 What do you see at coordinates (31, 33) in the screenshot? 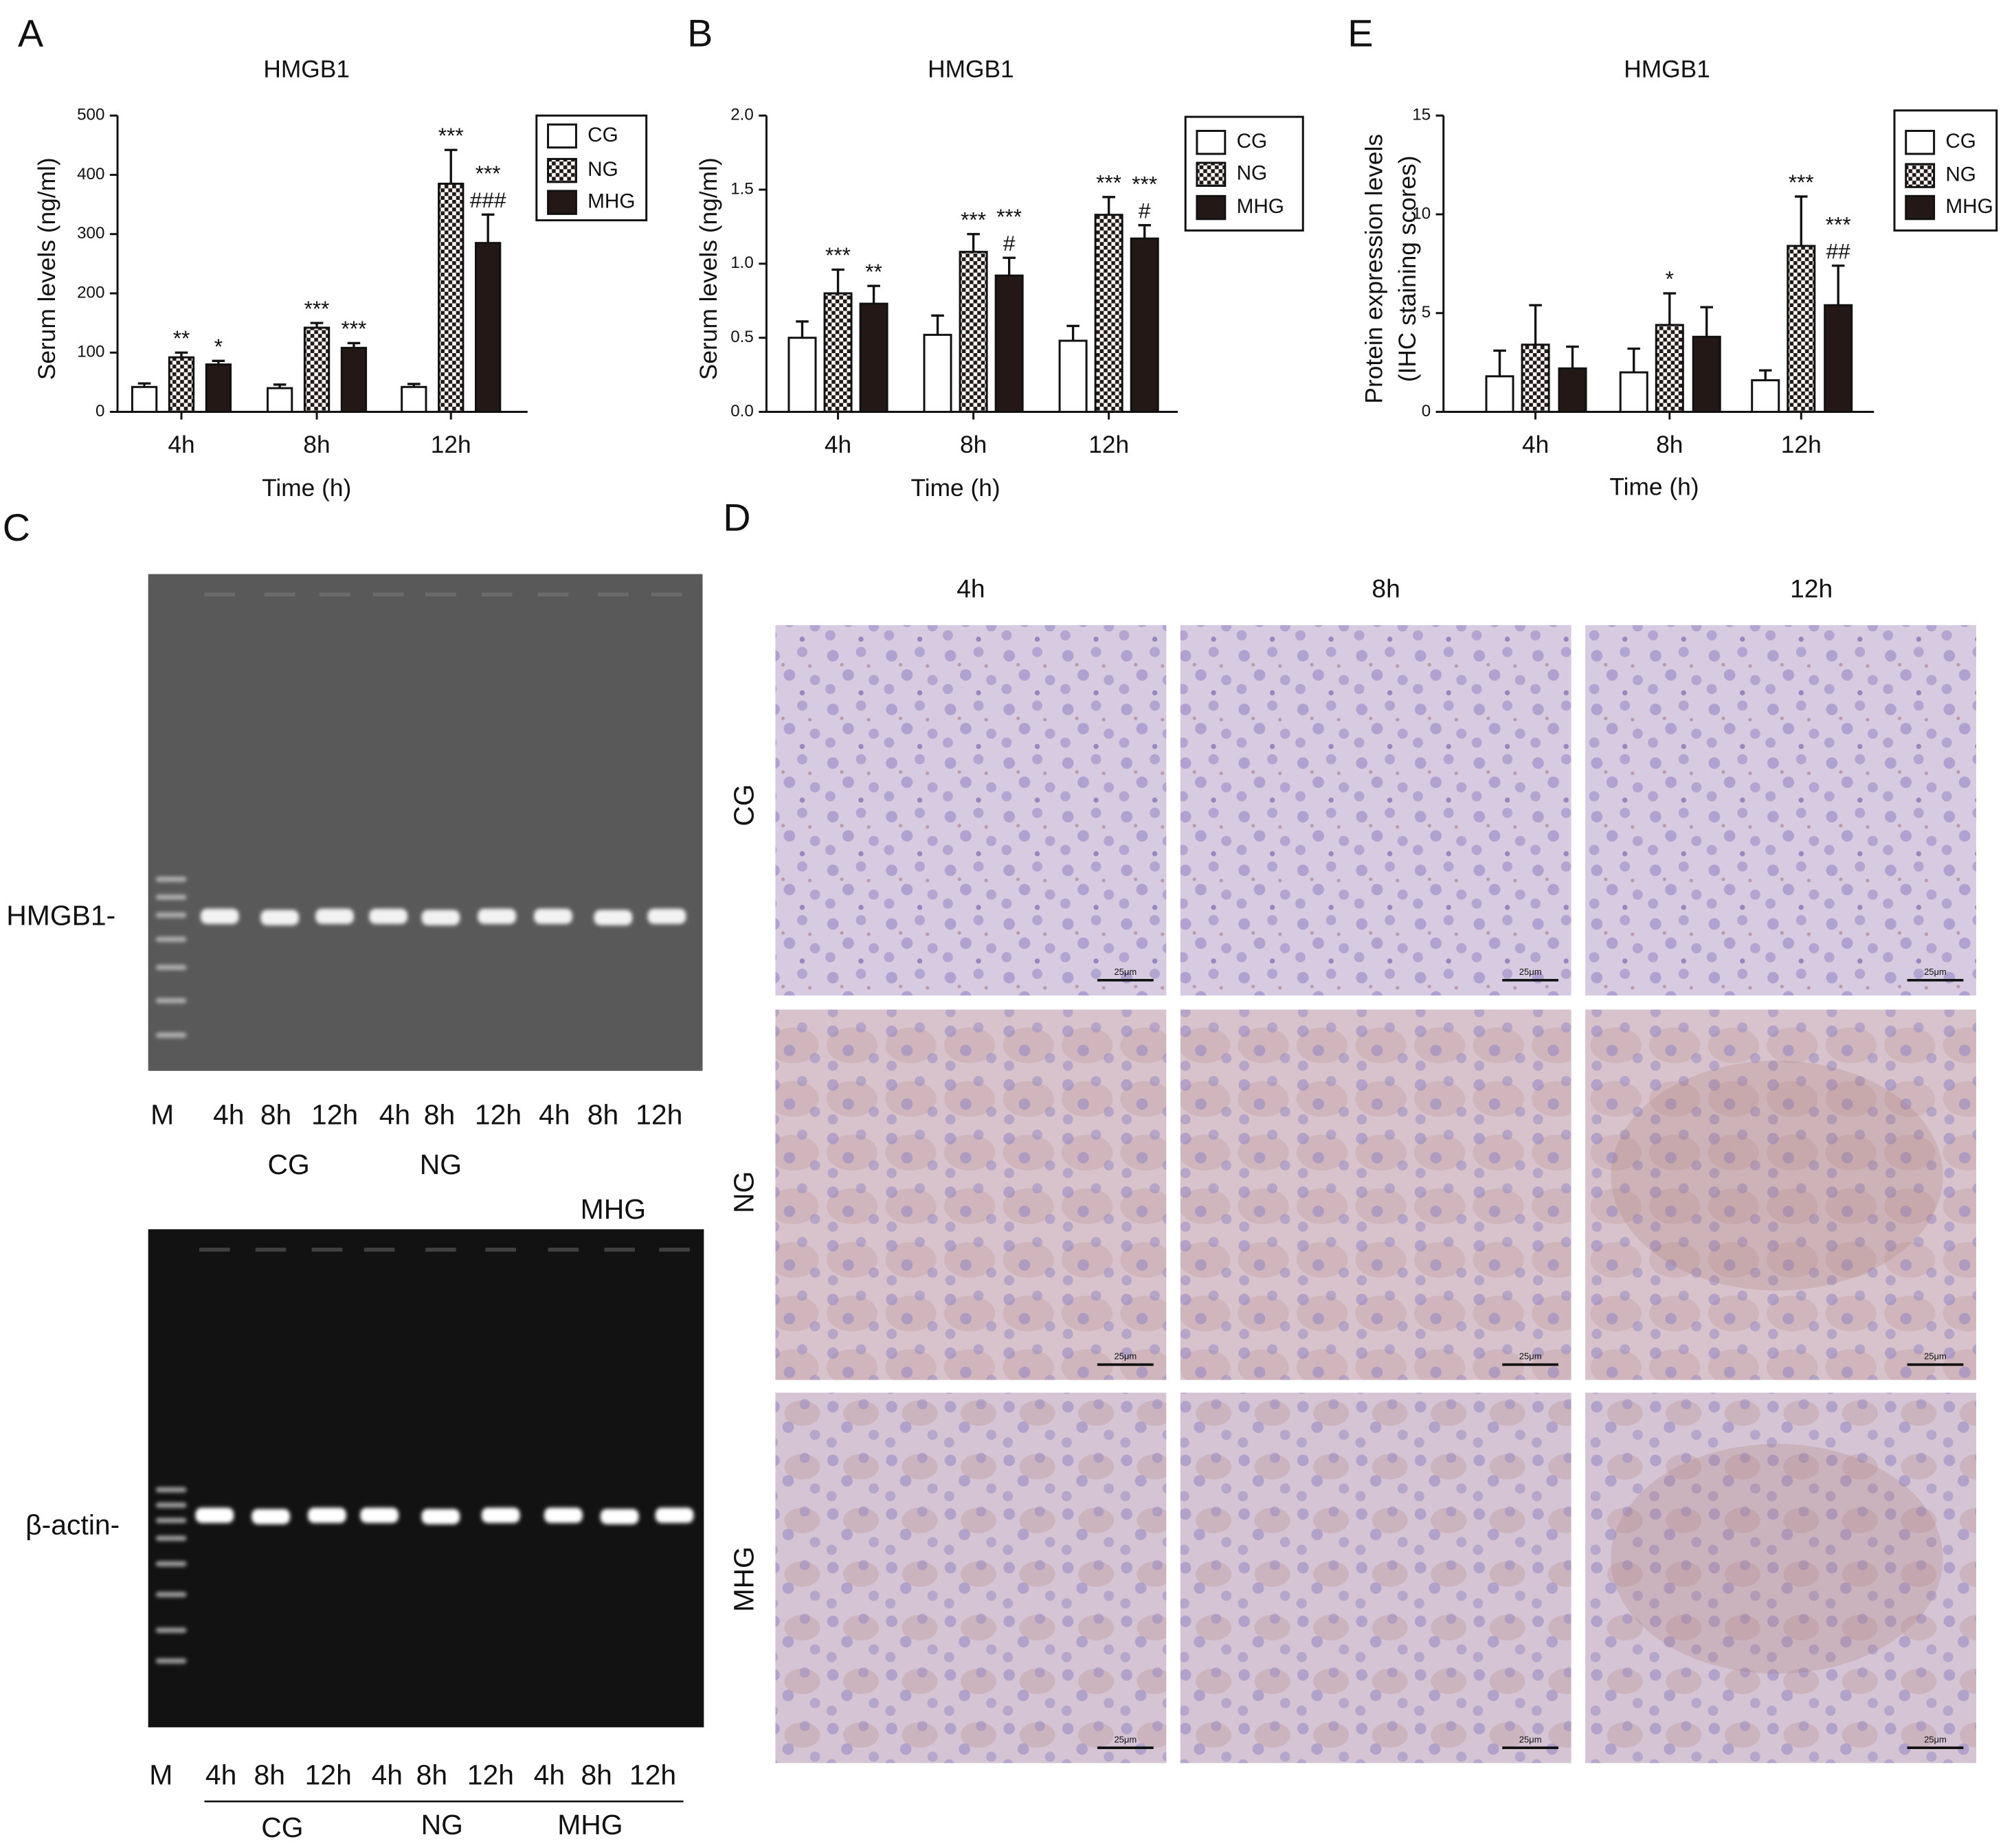
I see `panel-label: A` at bounding box center [31, 33].